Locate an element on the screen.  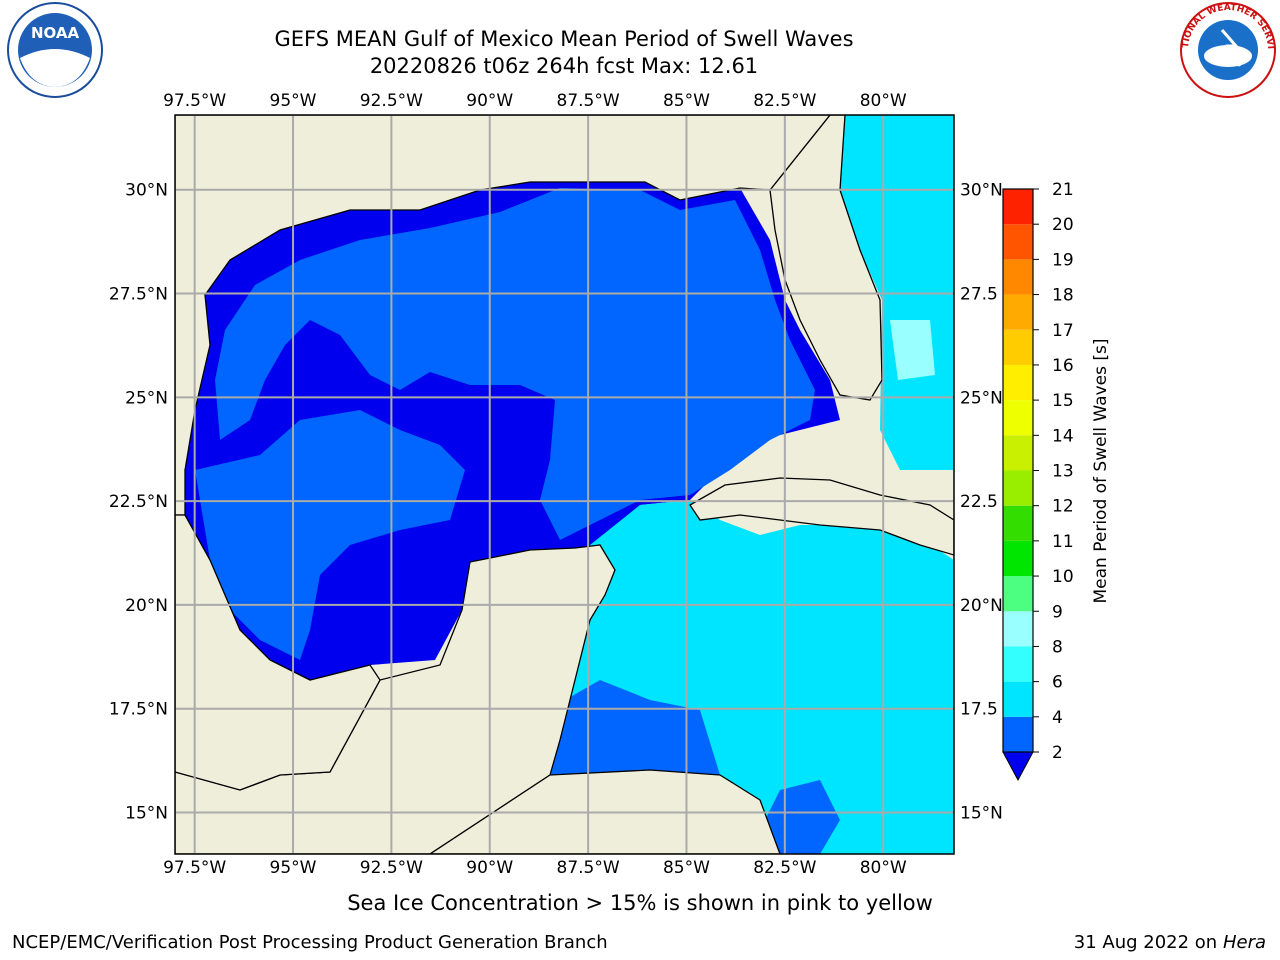
gulf-south-lobe is located at coordinates (330, 535).